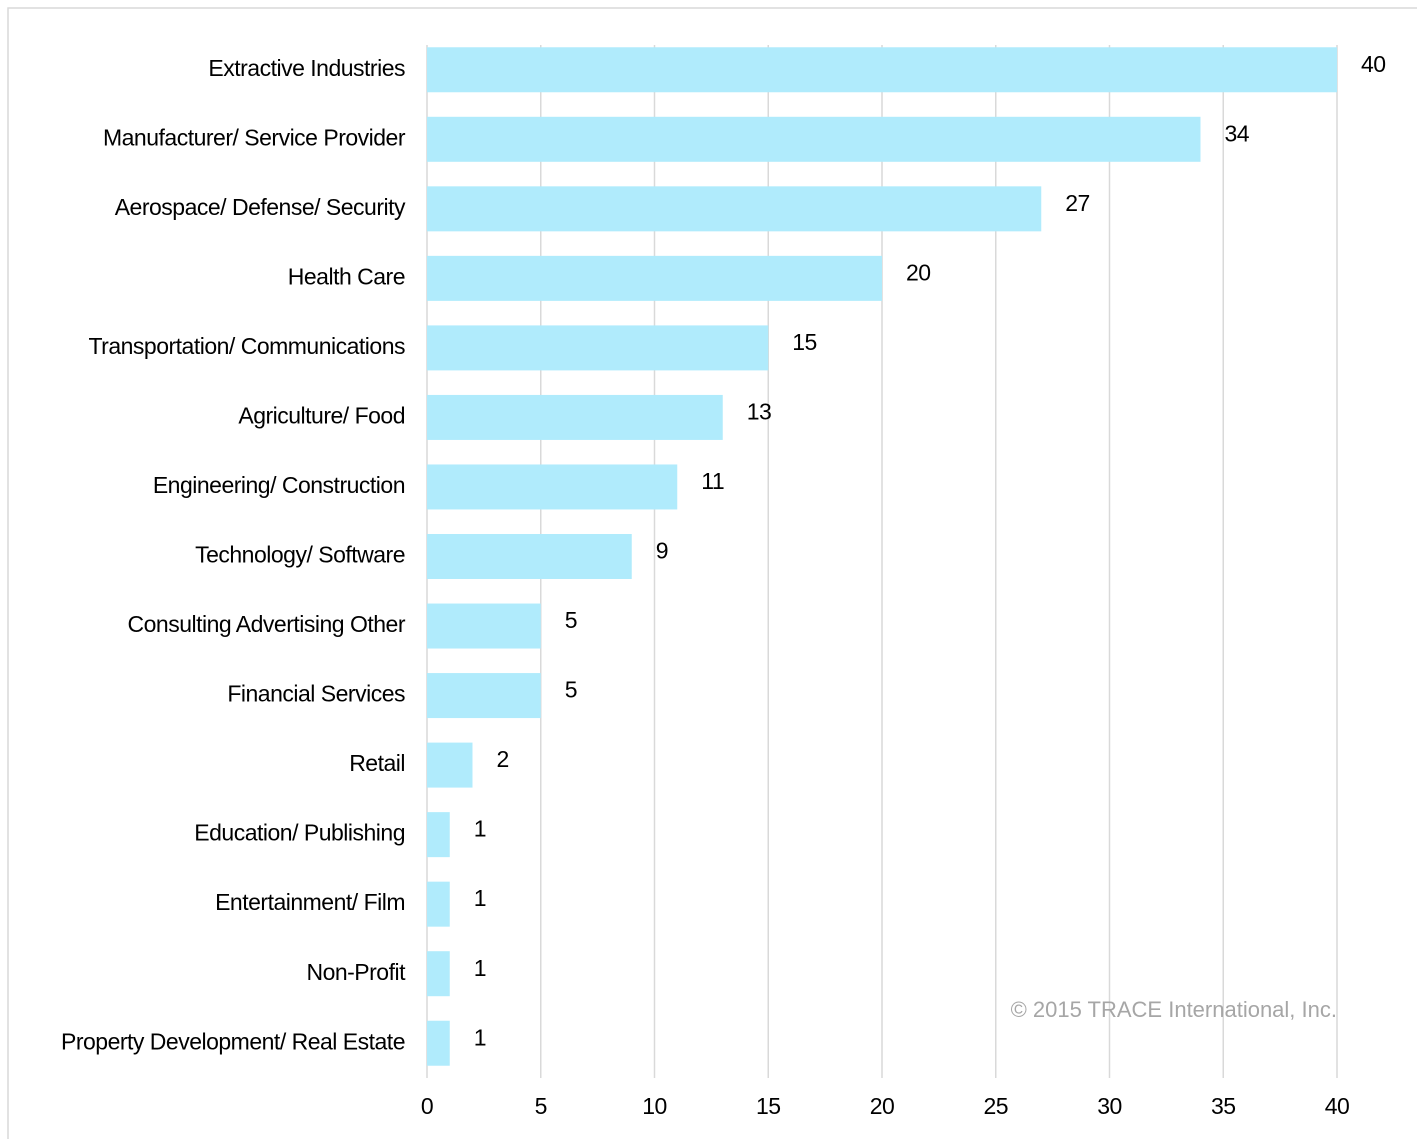  I want to click on data-label: 34, so click(1237, 133).